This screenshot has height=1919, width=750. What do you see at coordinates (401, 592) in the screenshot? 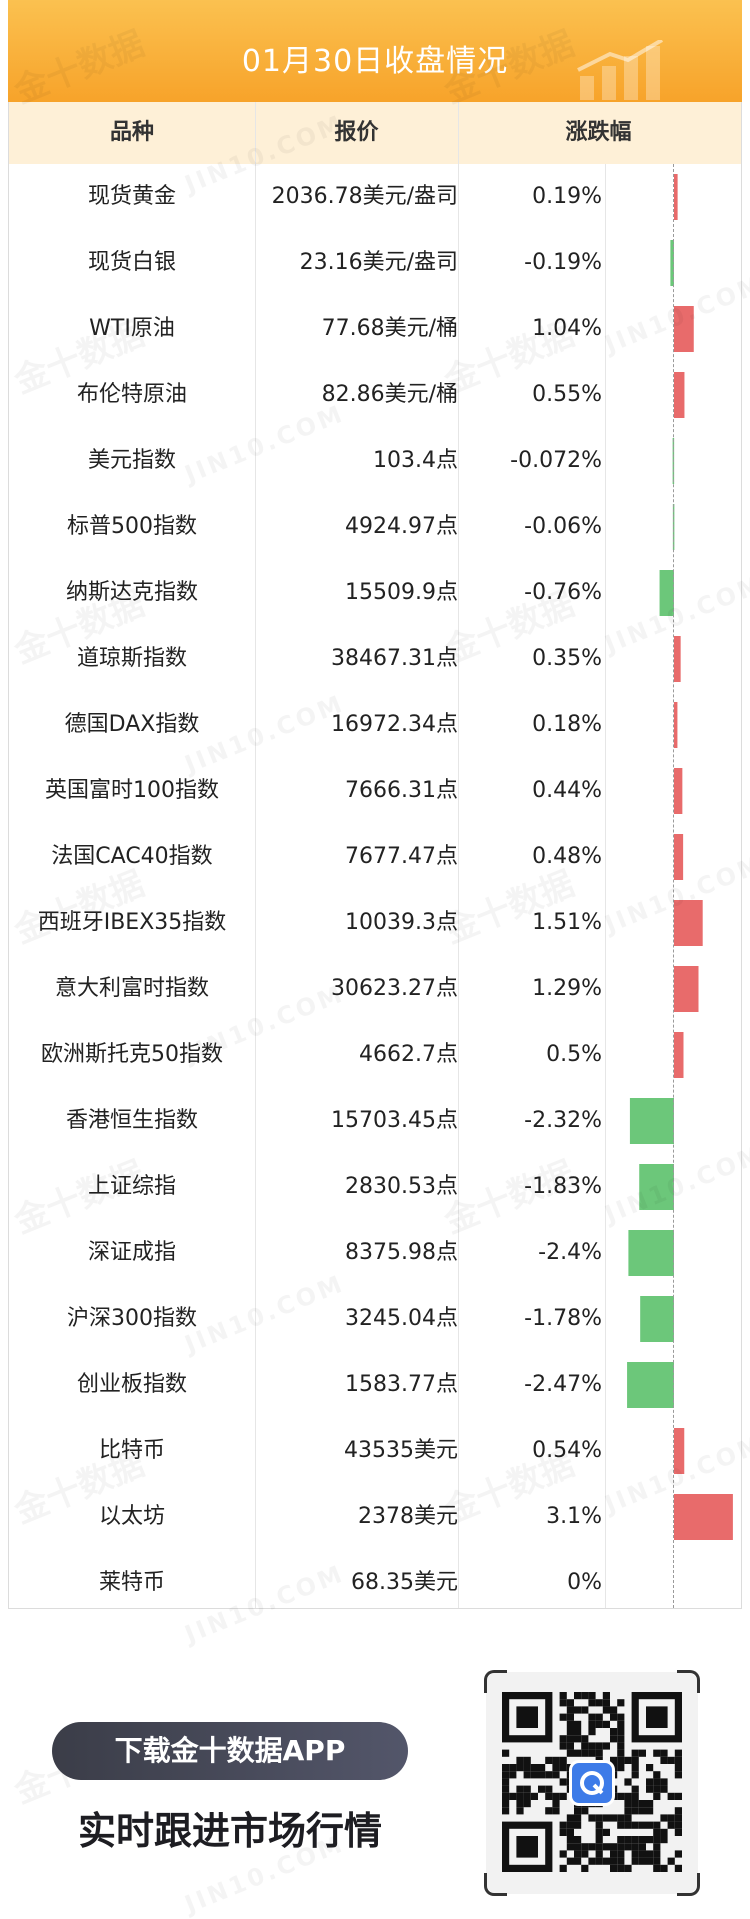
I see `instrument-price: 15509.9点` at bounding box center [401, 592].